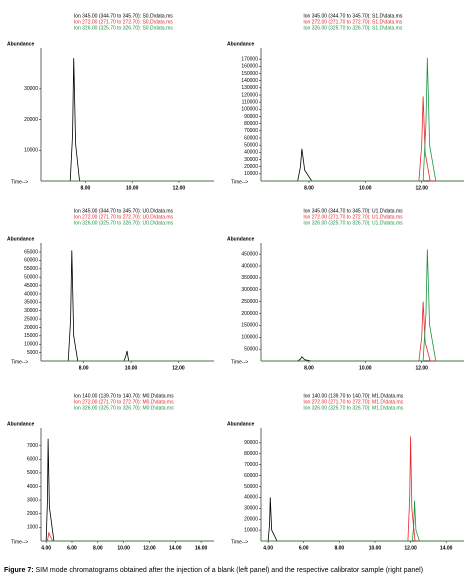  Describe the element at coordinates (32, 528) in the screenshot. I see `y-tick-label: 1000` at that location.